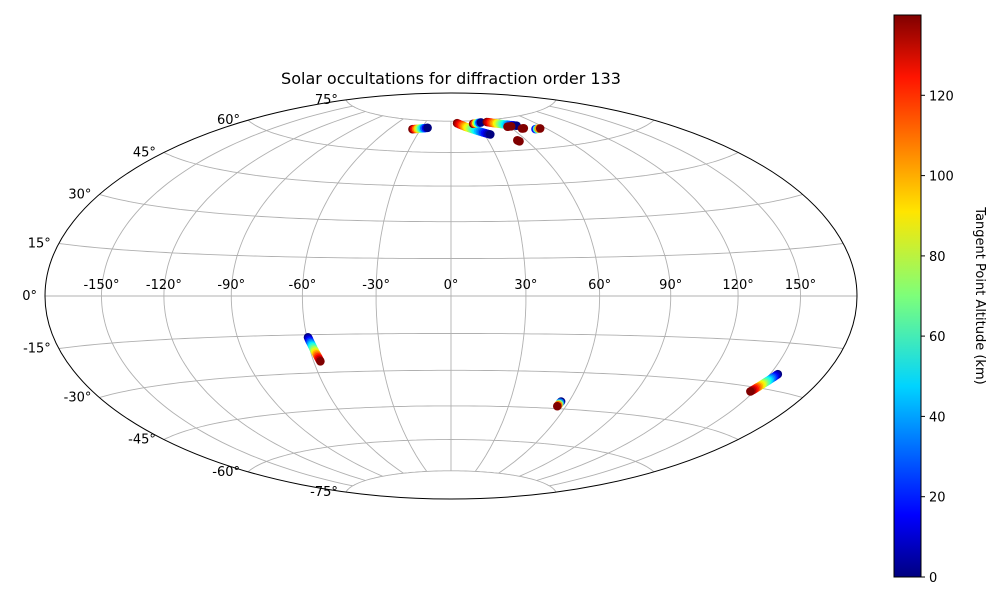 Image resolution: width=1000 pixels, height=600 pixels. Describe the element at coordinates (164, 285) in the screenshot. I see `lon-tick-label: -120°` at that location.